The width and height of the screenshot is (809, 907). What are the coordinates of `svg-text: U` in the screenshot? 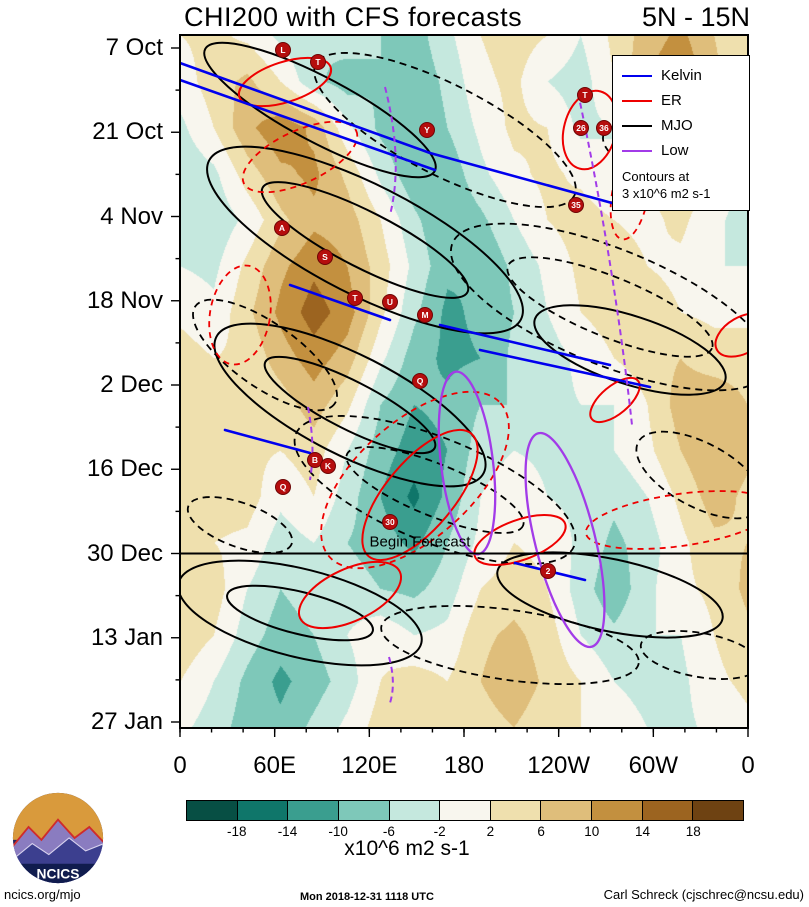 It's located at (390, 302).